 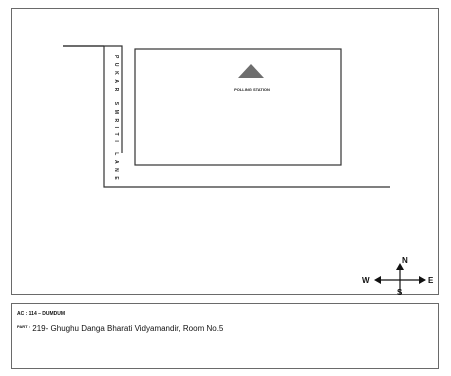 What do you see at coordinates (366, 280) in the screenshot?
I see `compass-west-label: W` at bounding box center [366, 280].